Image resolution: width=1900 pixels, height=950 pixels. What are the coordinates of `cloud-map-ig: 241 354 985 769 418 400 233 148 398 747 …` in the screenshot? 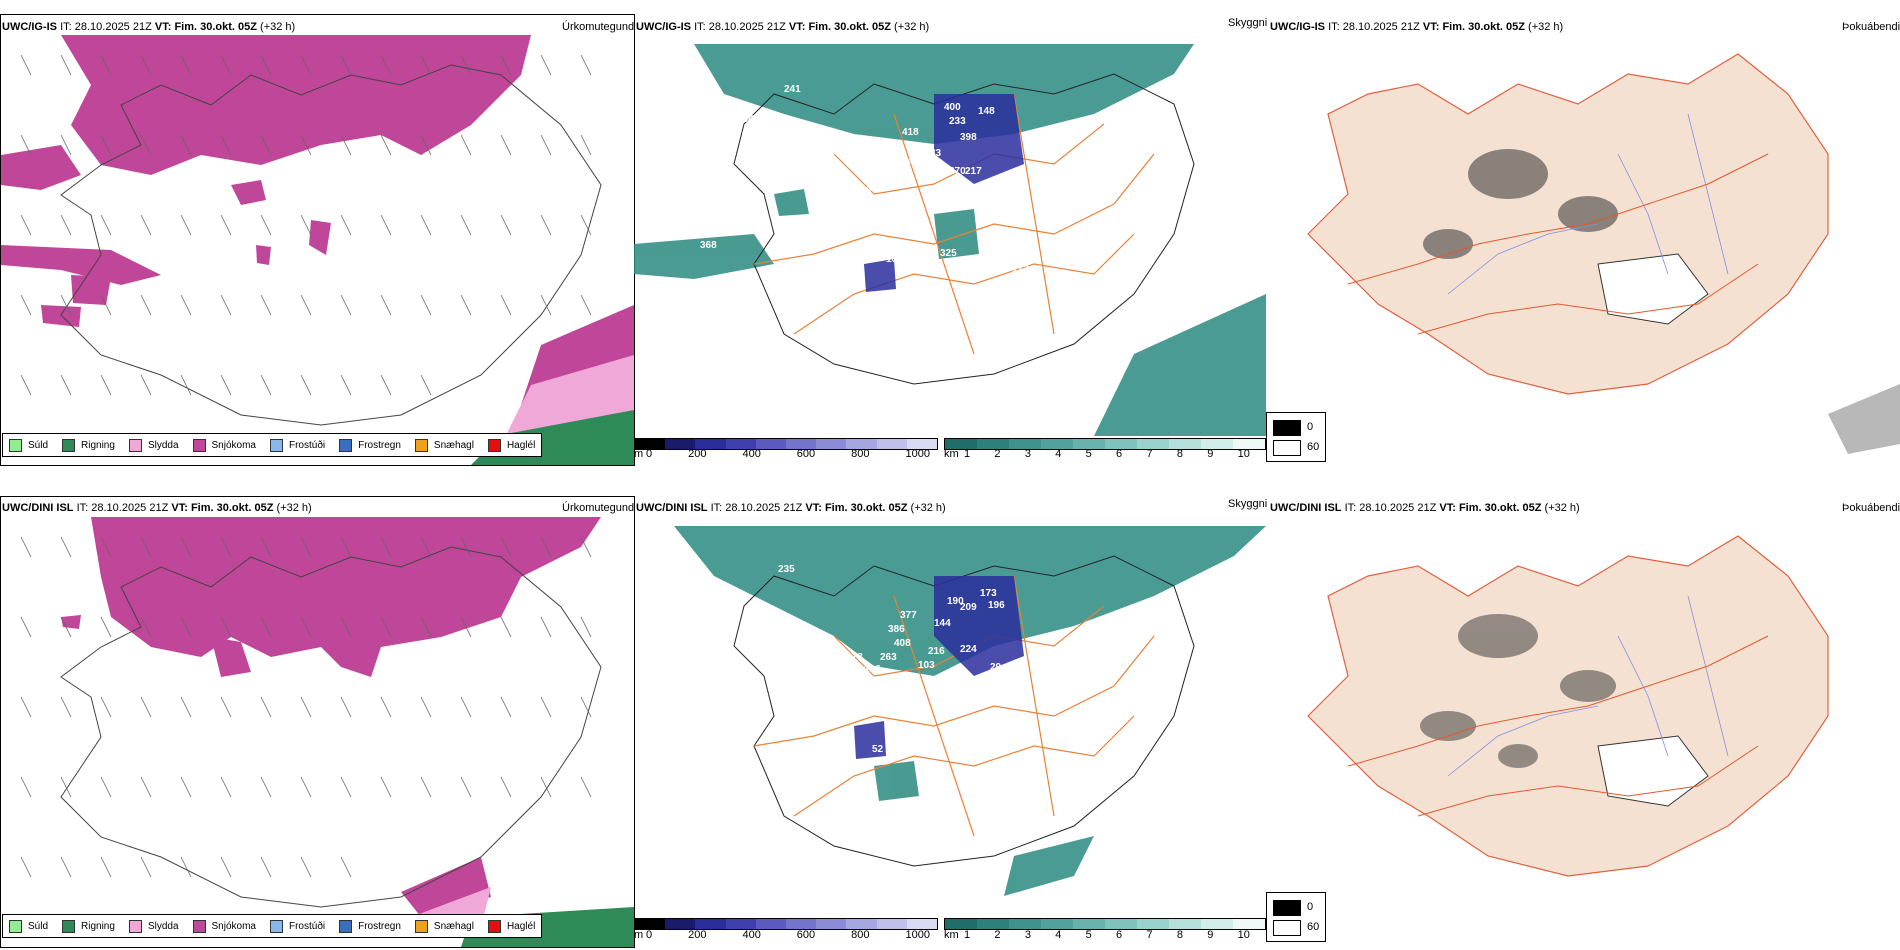 It's located at (950, 240).